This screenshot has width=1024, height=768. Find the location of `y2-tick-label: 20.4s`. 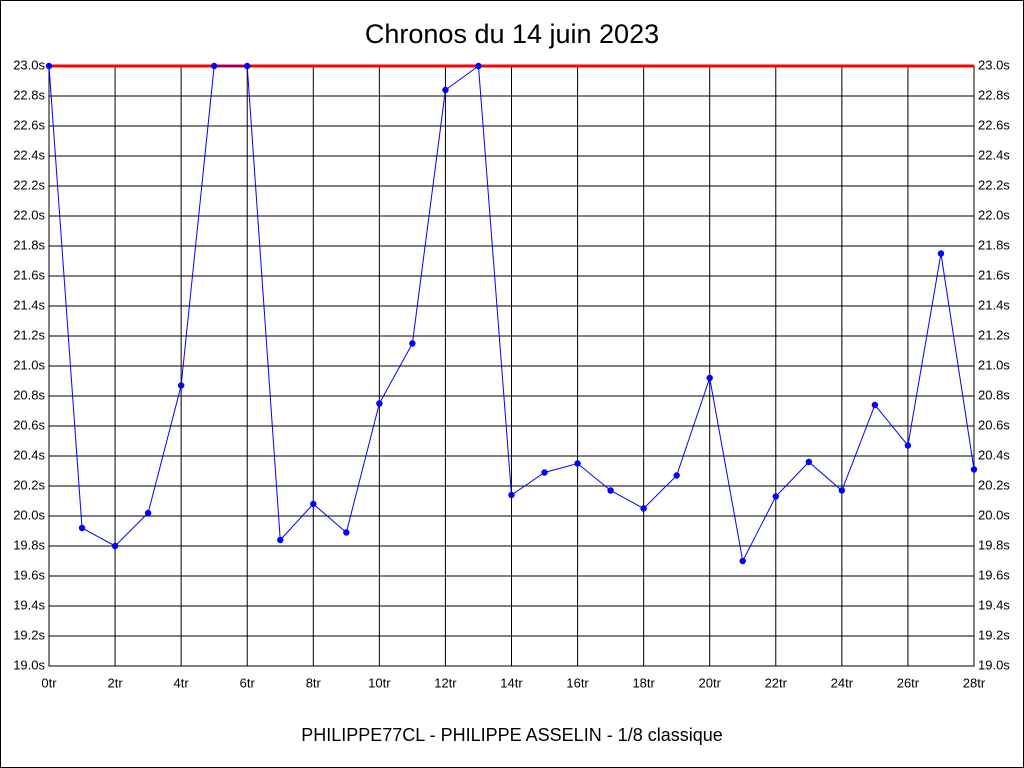

y2-tick-label: 20.4s is located at coordinates (994, 454).